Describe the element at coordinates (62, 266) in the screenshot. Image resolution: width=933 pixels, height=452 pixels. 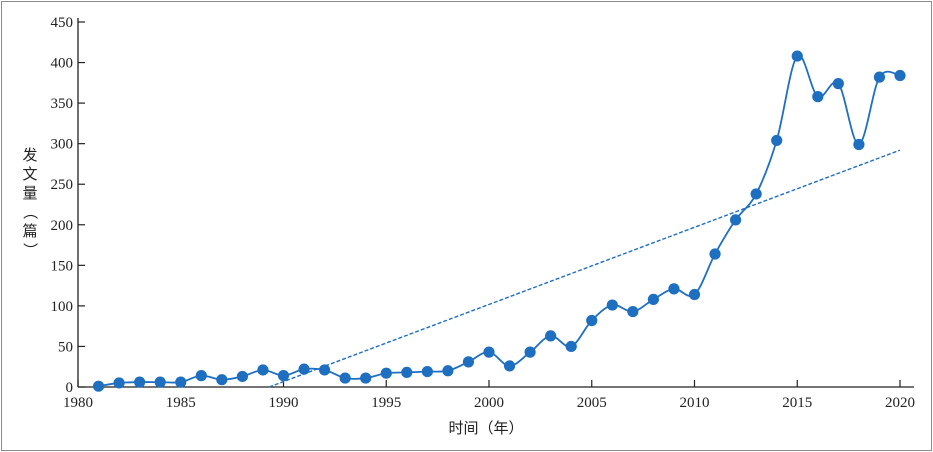
I see `y-tick-label: 150` at that location.